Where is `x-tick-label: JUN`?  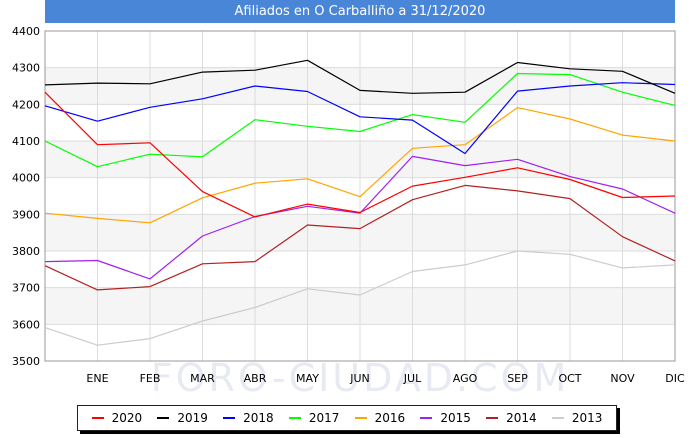 x-tick-label: JUN is located at coordinates (359, 378).